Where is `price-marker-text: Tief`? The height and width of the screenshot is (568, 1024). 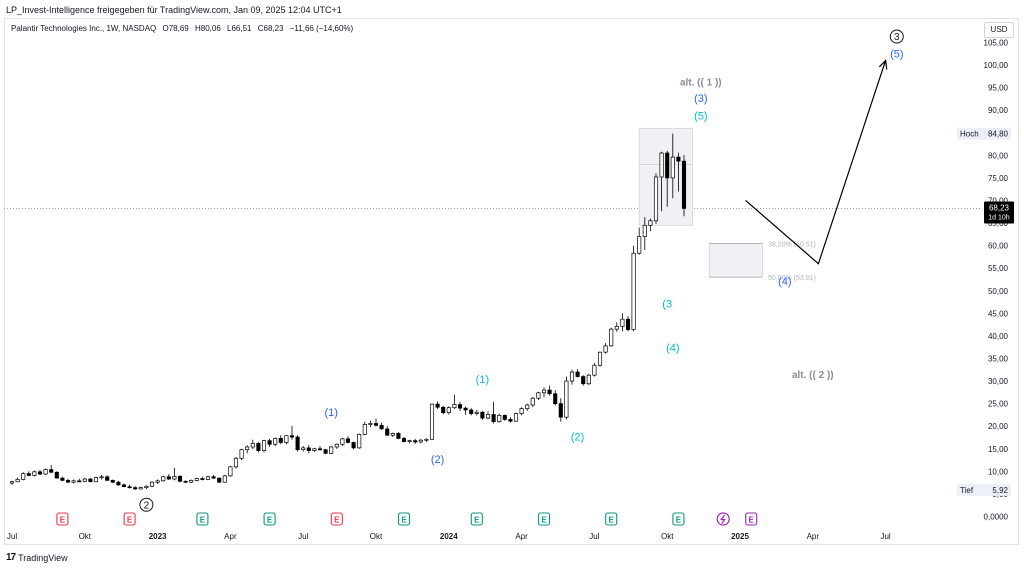 price-marker-text: Tief is located at coordinates (967, 490).